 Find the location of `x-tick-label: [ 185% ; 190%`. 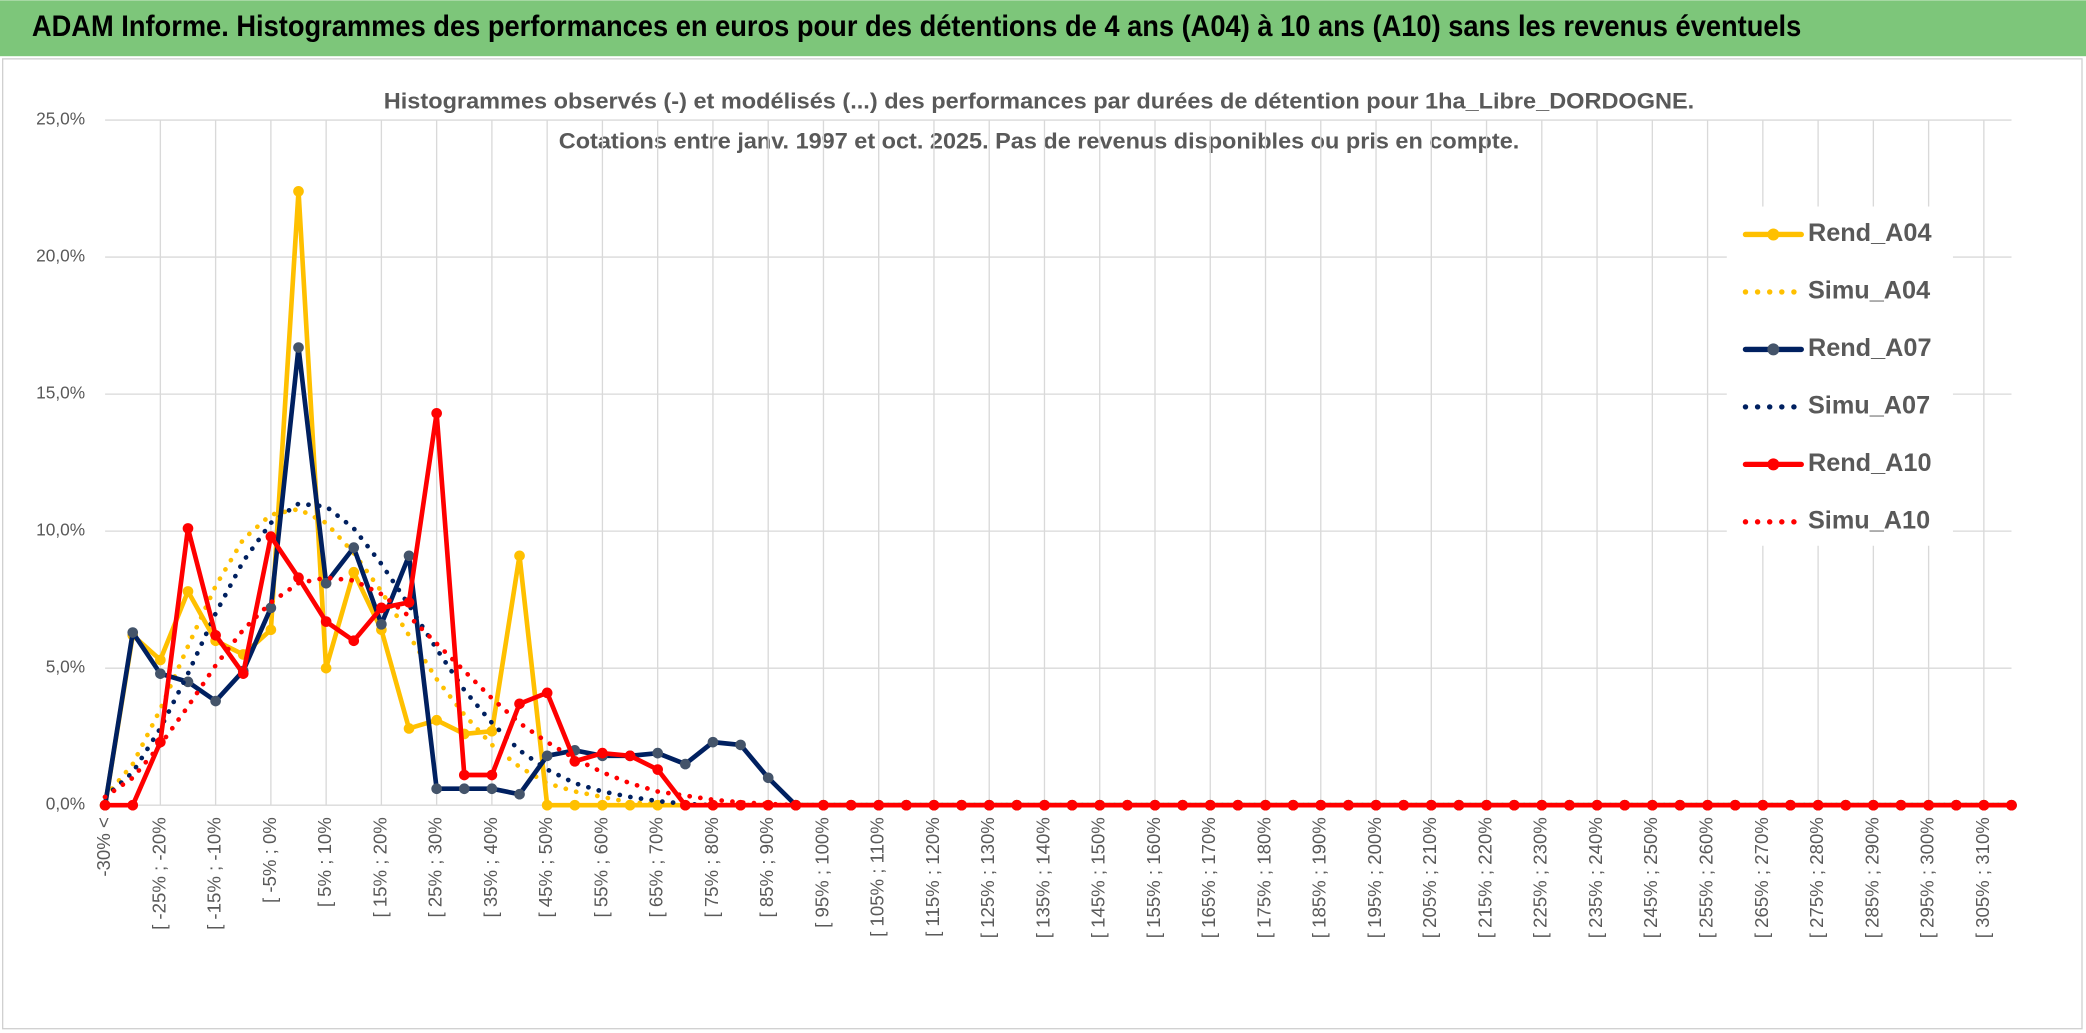

x-tick-label: [ 185% ; 190% is located at coordinates (1319, 877).